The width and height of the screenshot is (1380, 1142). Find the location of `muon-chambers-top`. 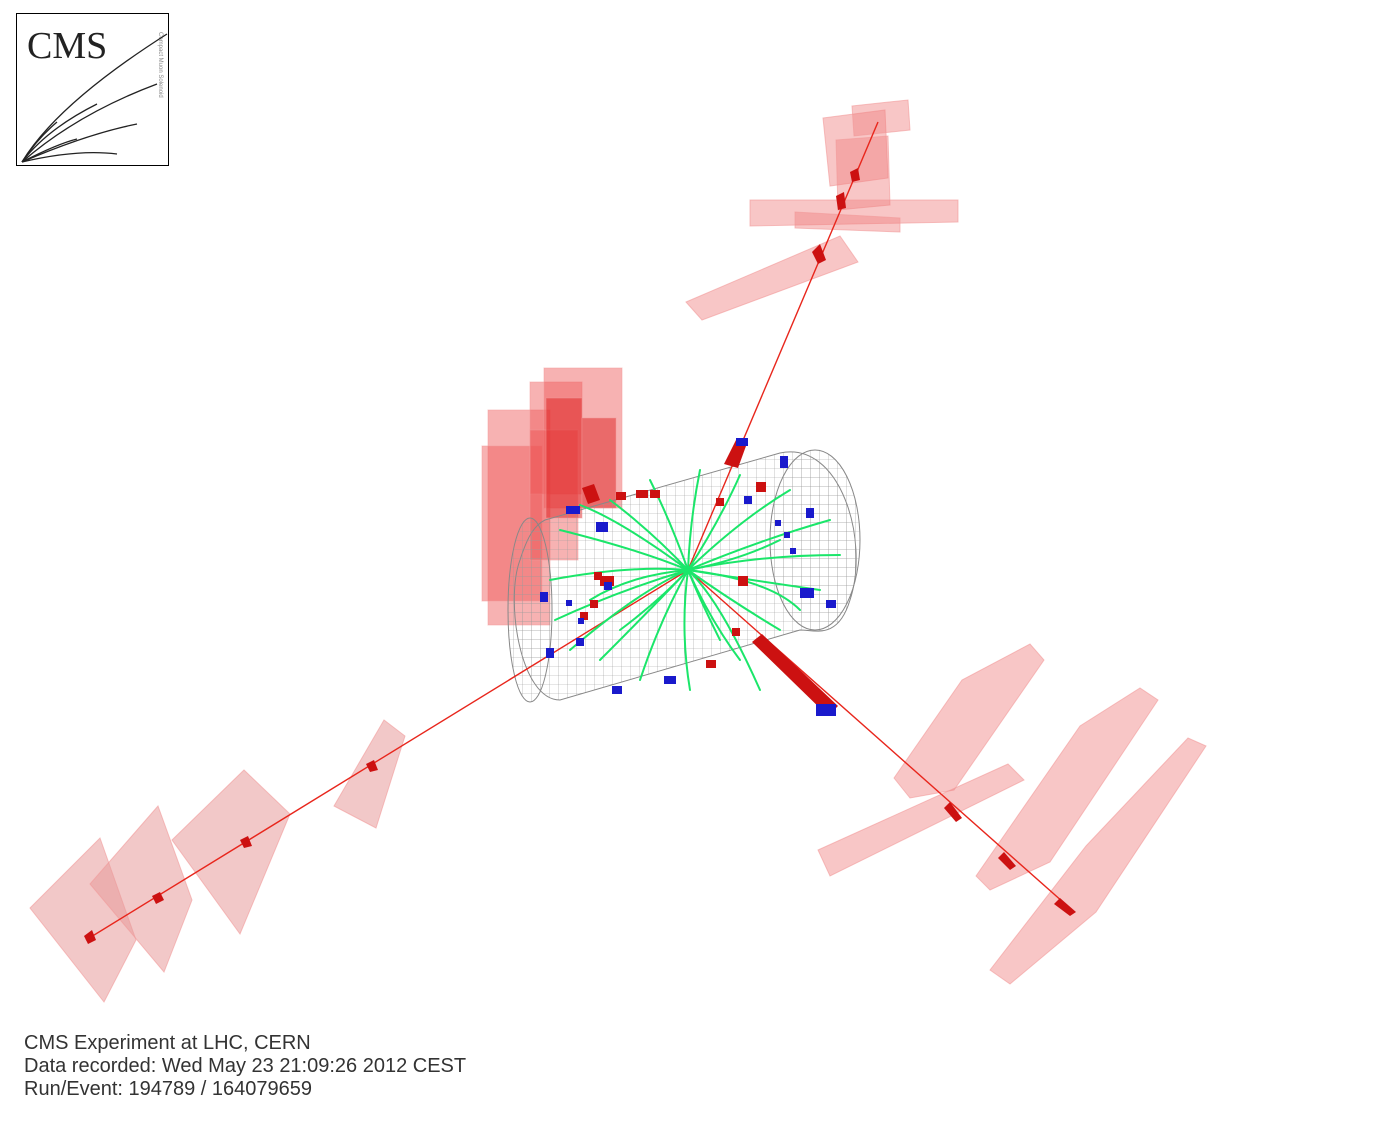

muon-chambers-top is located at coordinates (822, 210).